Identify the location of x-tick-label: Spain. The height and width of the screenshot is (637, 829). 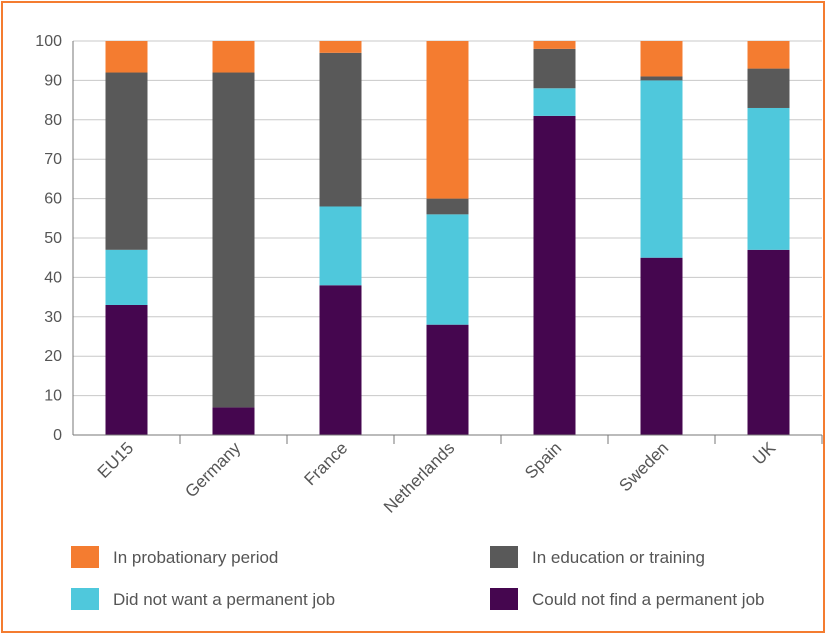
(543, 460).